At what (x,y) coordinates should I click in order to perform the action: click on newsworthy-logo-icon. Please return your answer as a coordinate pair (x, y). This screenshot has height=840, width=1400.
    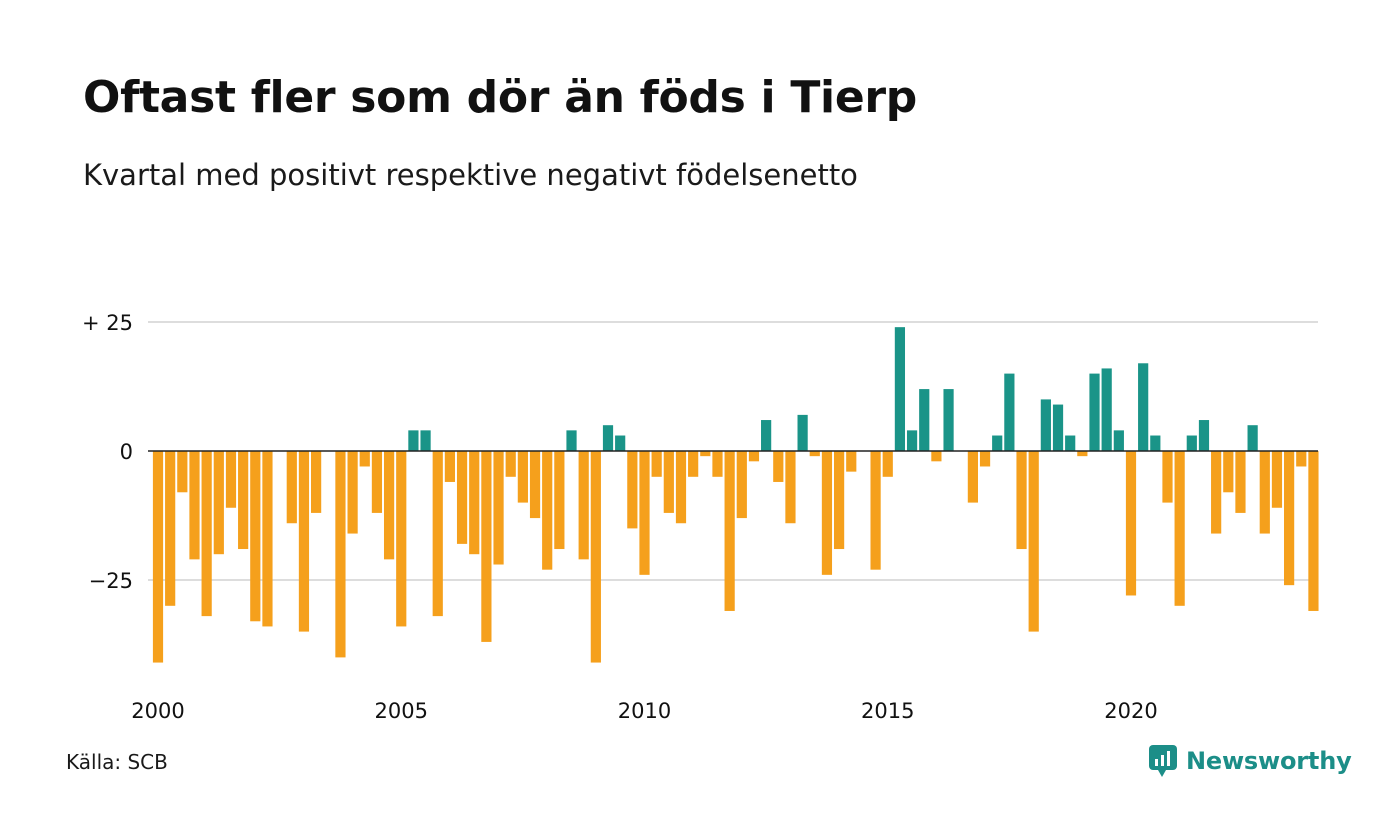
    Looking at the image, I should click on (1163, 761).